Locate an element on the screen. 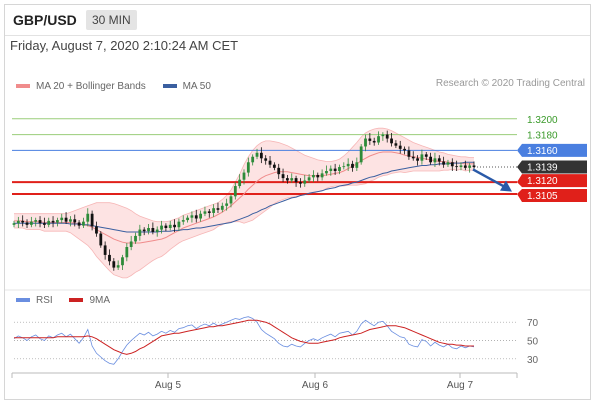 This screenshot has width=595, height=405. level-tag-1.3160 is located at coordinates (552, 150).